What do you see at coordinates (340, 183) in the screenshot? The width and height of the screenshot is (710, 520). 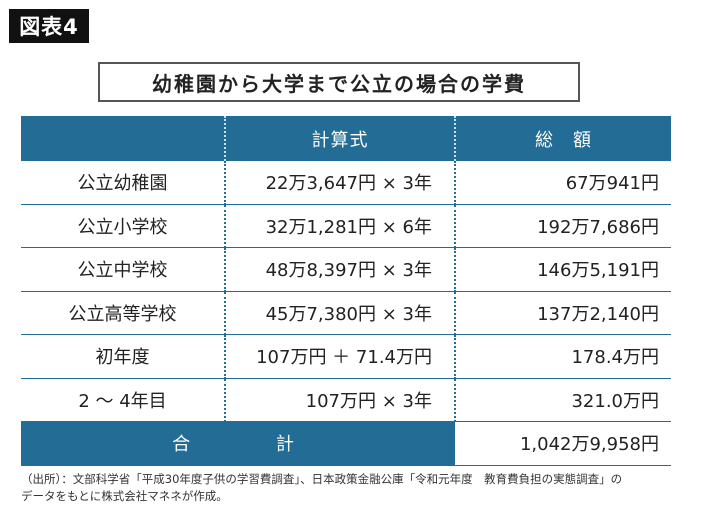 I see `row-formula: 22万3,647円 × 3年` at bounding box center [340, 183].